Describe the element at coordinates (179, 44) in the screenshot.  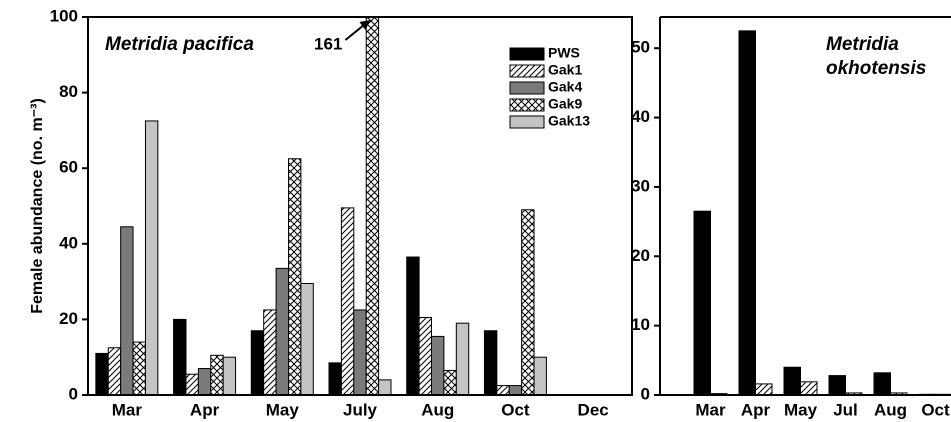
I see `panel-title: Metridia pacifica` at that location.